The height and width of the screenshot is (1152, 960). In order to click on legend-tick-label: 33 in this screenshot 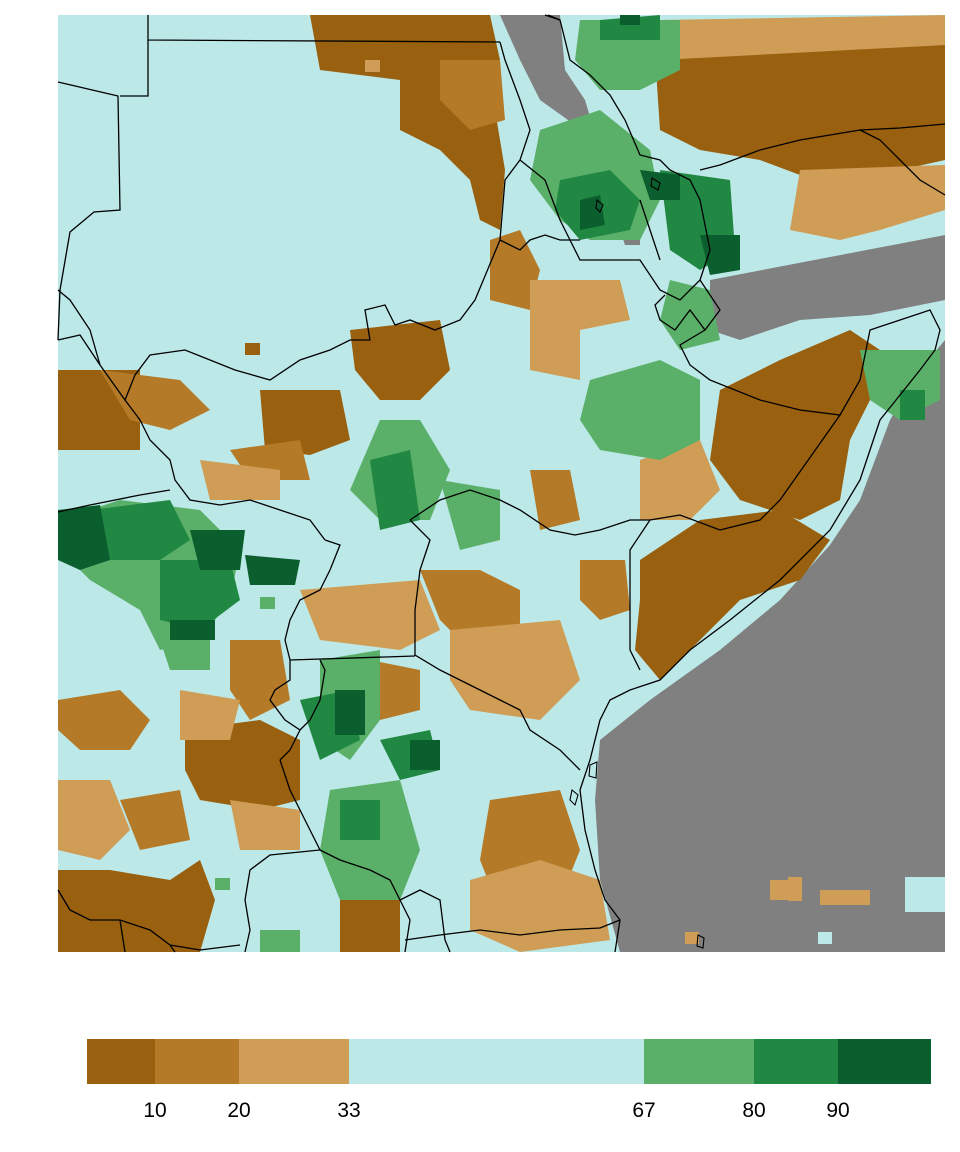, I will do `click(348, 1110)`.